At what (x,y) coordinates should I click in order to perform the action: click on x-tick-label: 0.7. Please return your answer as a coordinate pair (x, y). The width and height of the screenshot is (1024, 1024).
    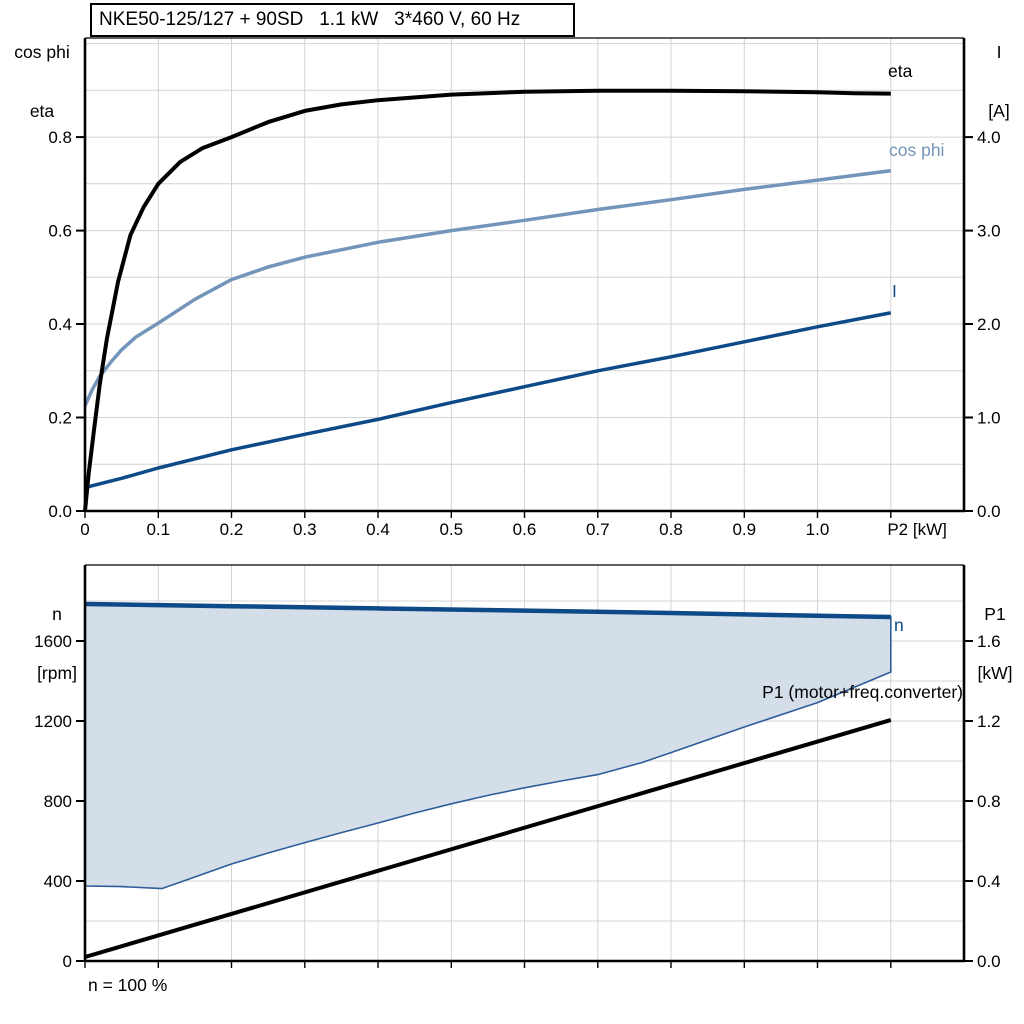
    Looking at the image, I should click on (598, 529).